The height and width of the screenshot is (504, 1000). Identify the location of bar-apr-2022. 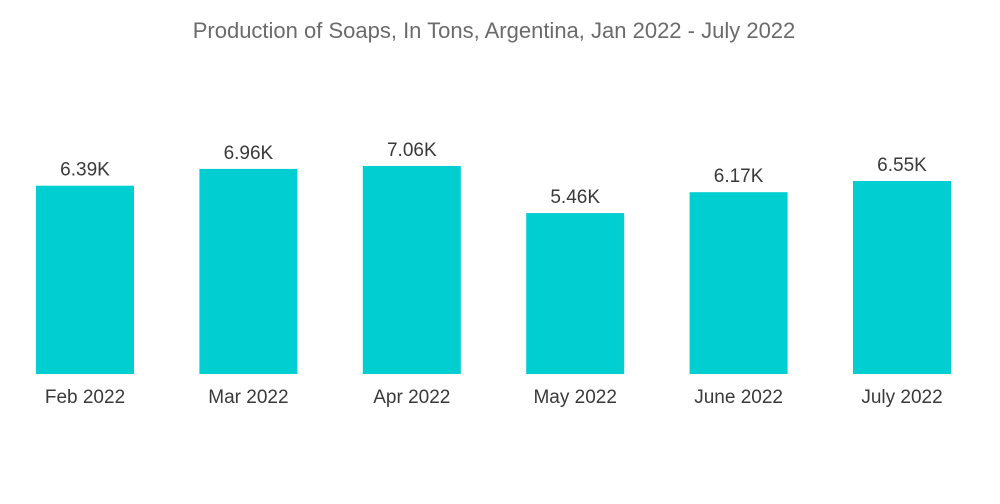
(411, 270).